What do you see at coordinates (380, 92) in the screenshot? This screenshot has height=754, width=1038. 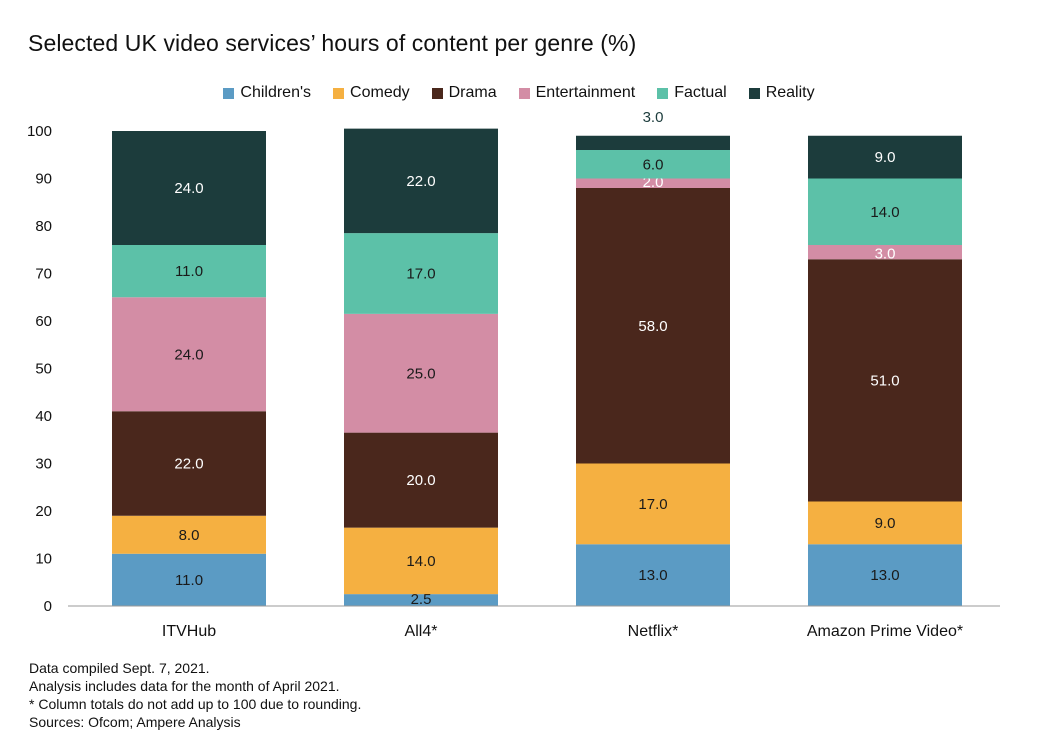 I see `legend-label-comedy: Comedy` at bounding box center [380, 92].